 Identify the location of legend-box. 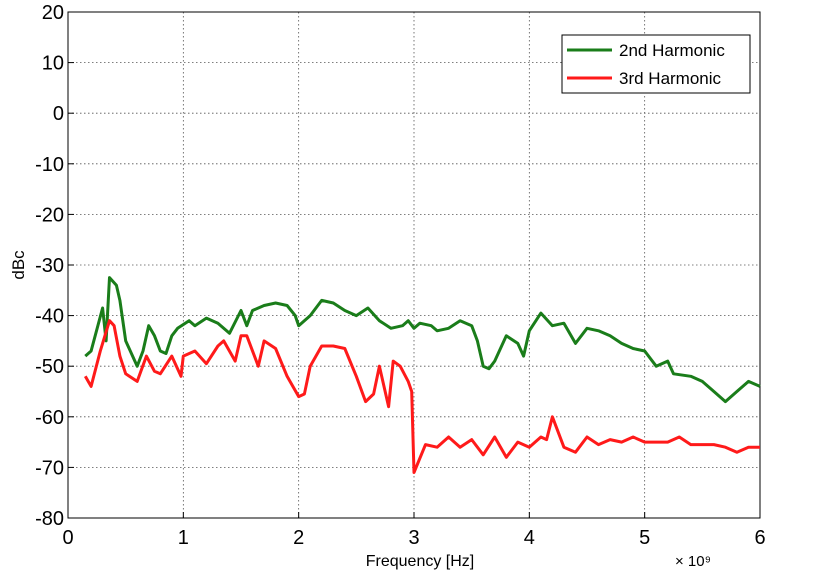
(656, 64).